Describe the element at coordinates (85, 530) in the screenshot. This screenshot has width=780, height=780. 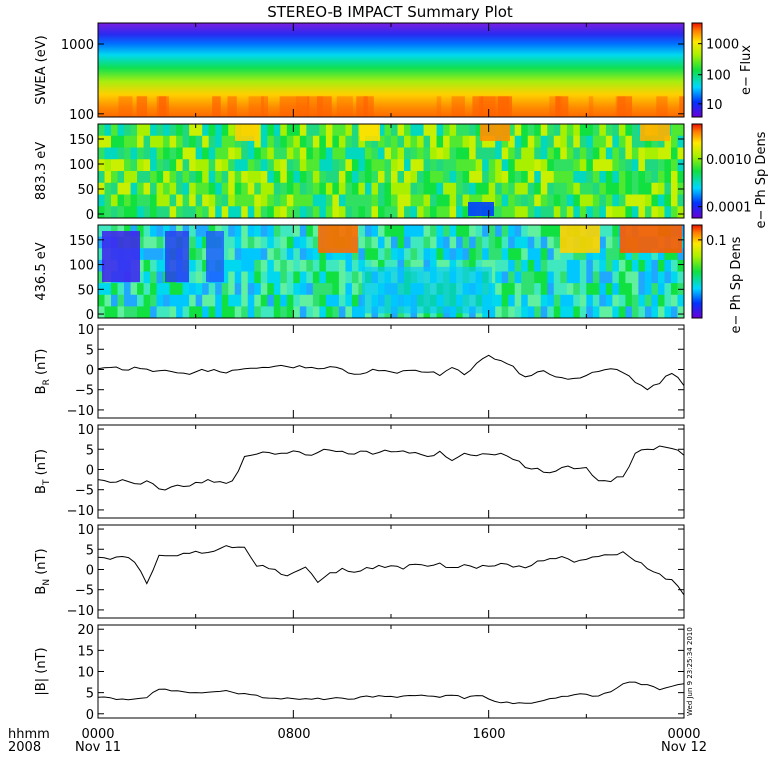
I see `y-tick-label: 10` at that location.